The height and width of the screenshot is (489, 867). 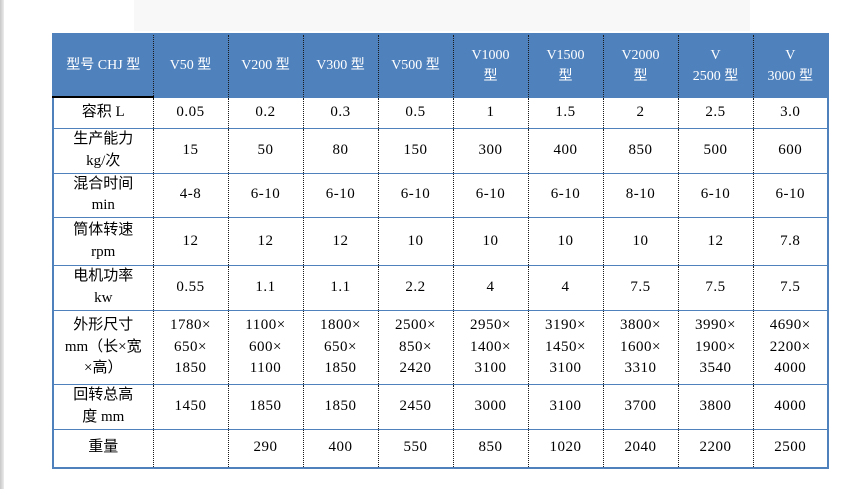 What do you see at coordinates (103, 288) in the screenshot?
I see `row-label-motor-power: 电机功率 kw` at bounding box center [103, 288].